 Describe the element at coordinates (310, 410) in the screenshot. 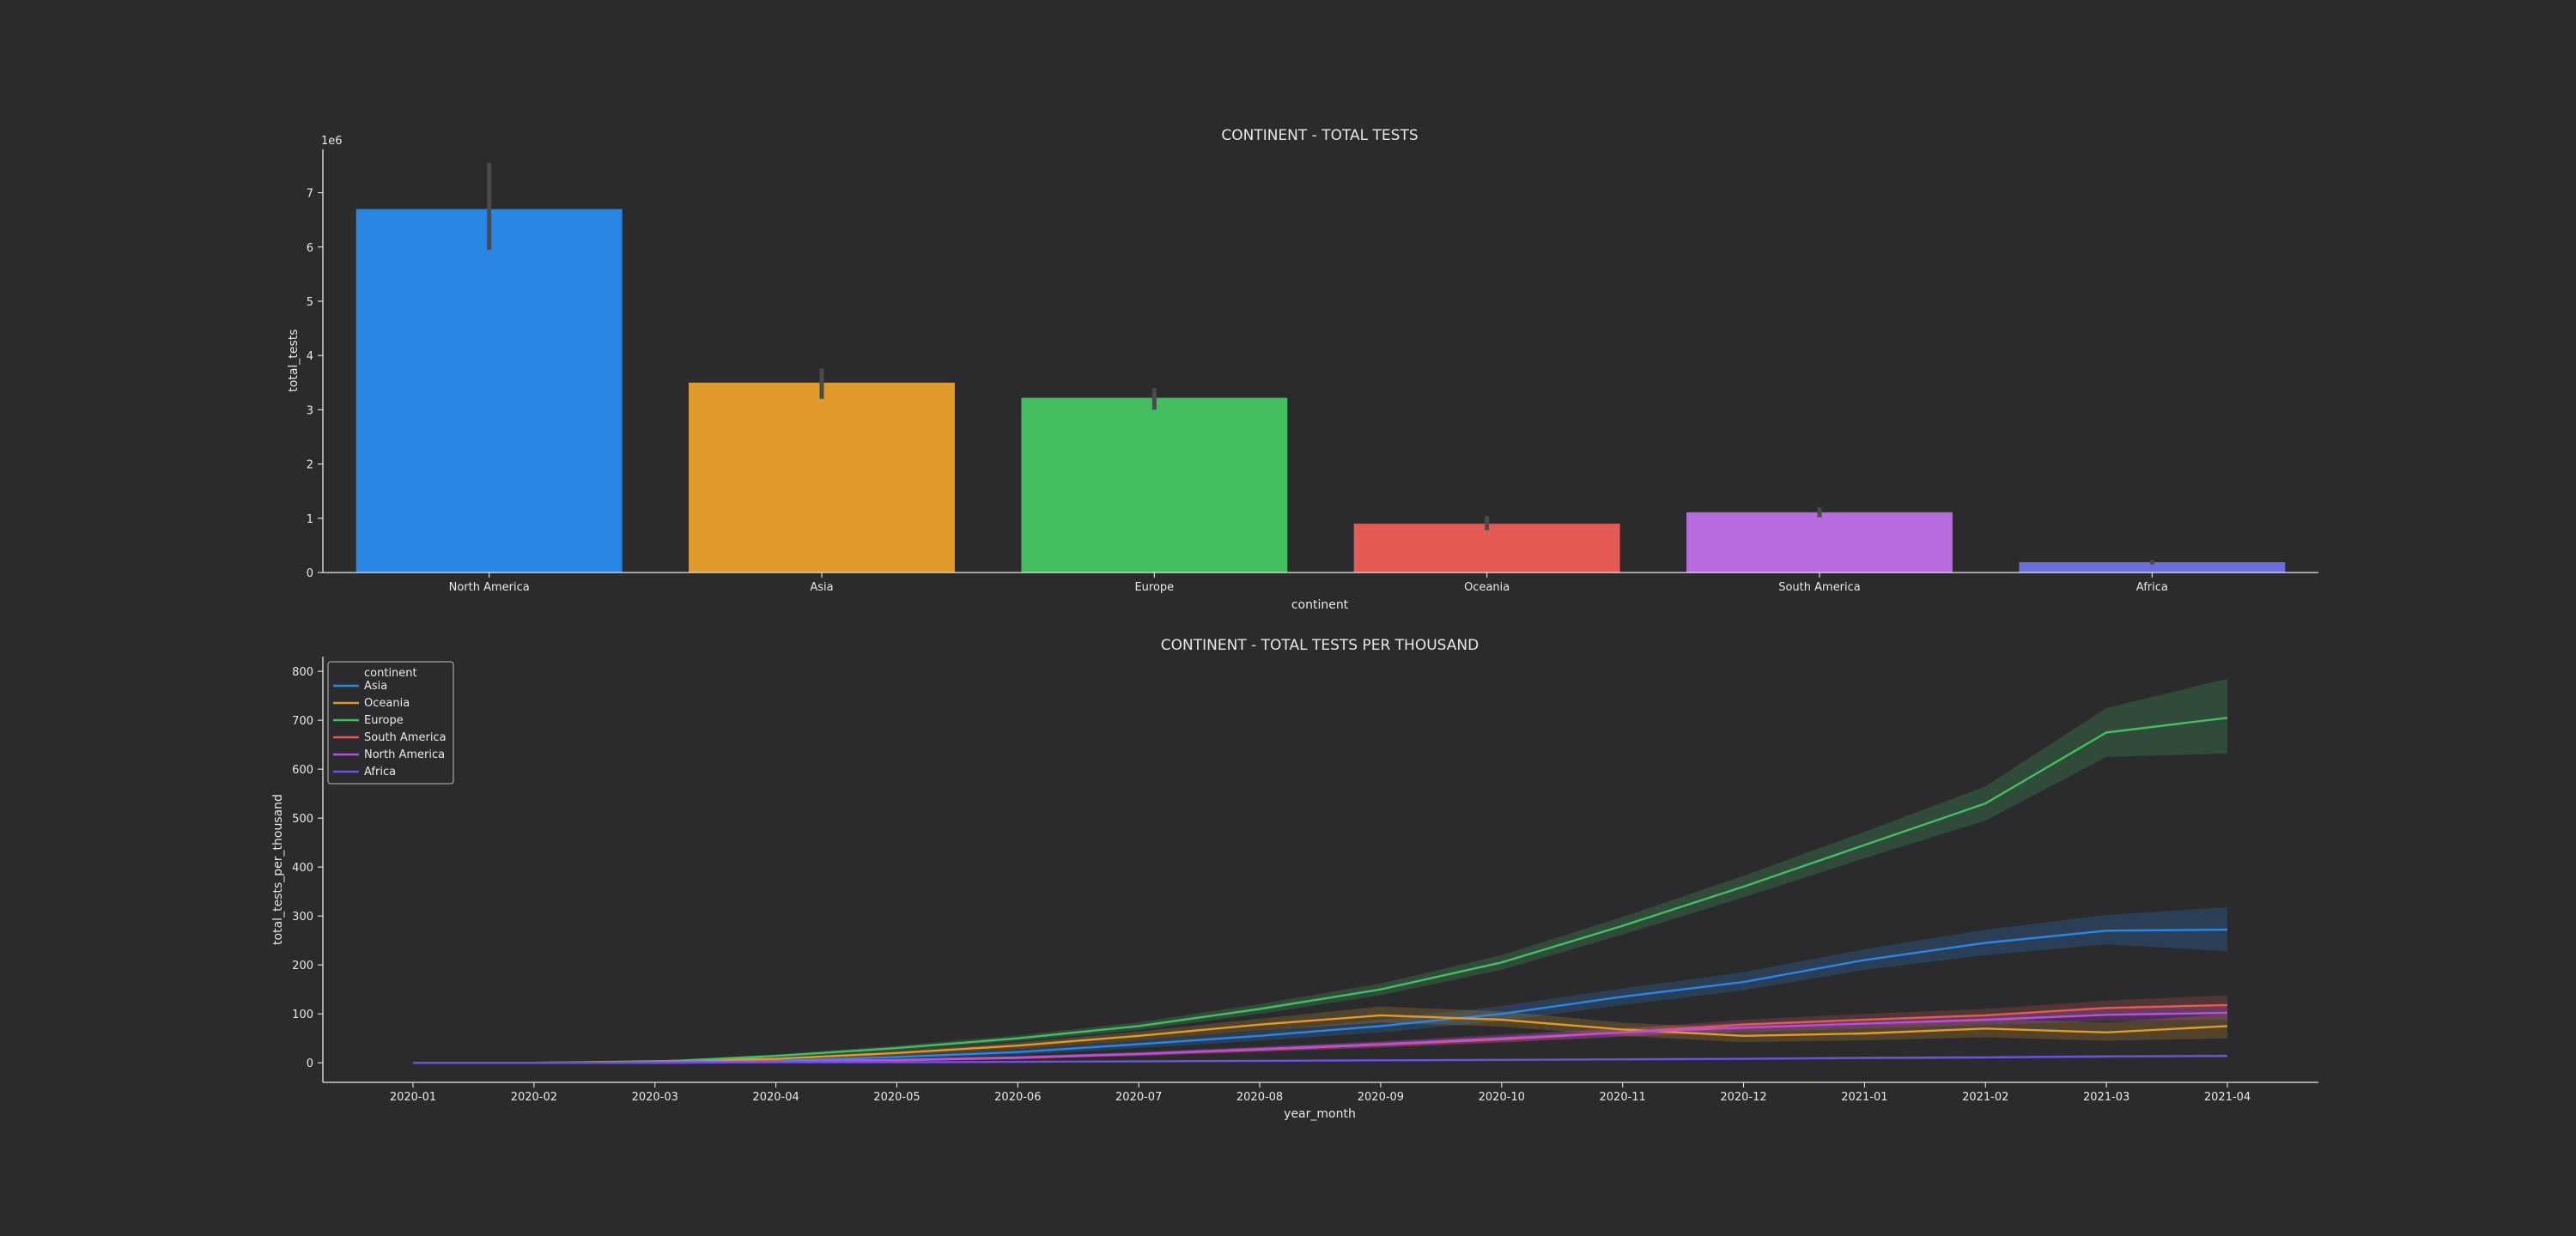

I see `bar-y-tick-label: 3` at that location.